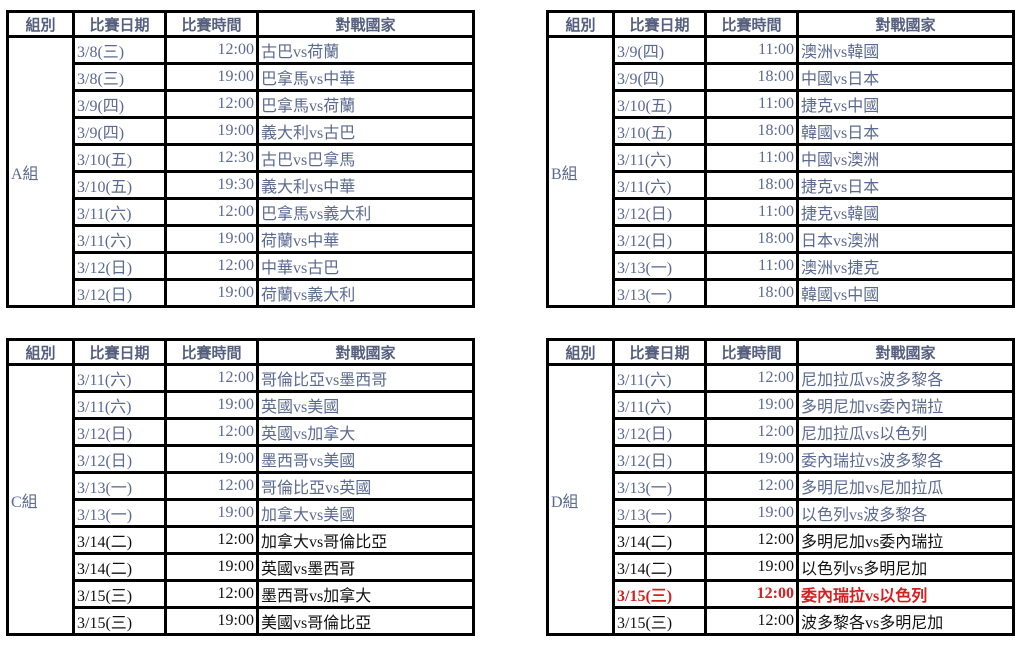 The height and width of the screenshot is (655, 1024). What do you see at coordinates (241, 185) in the screenshot?
I see `table-row: 3/10(五) 19:30 義大利vs中華` at bounding box center [241, 185].